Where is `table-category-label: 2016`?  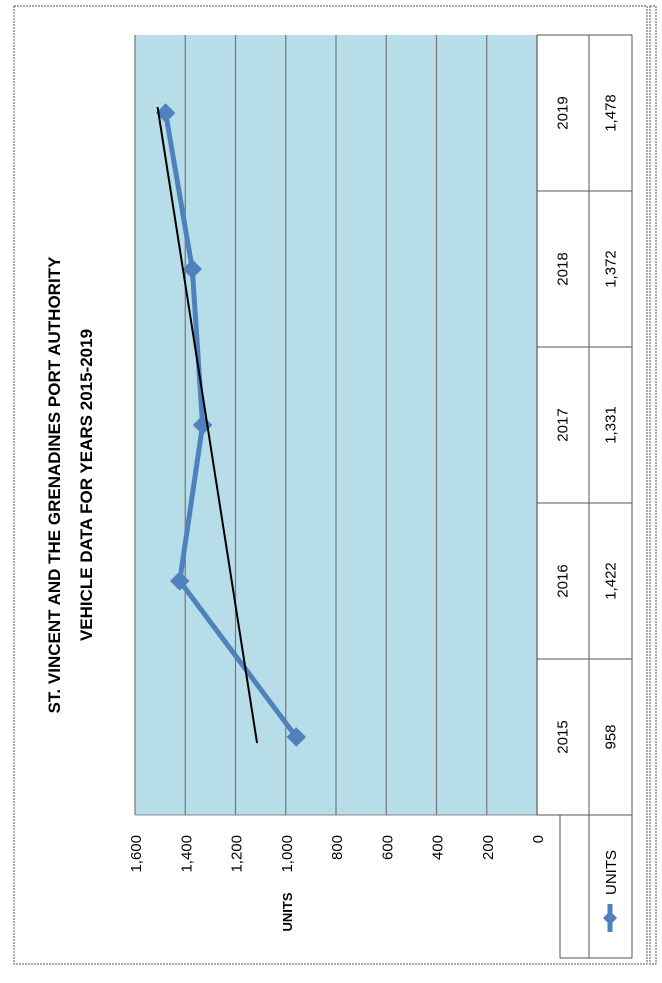
table-category-label: 2016 is located at coordinates (563, 580).